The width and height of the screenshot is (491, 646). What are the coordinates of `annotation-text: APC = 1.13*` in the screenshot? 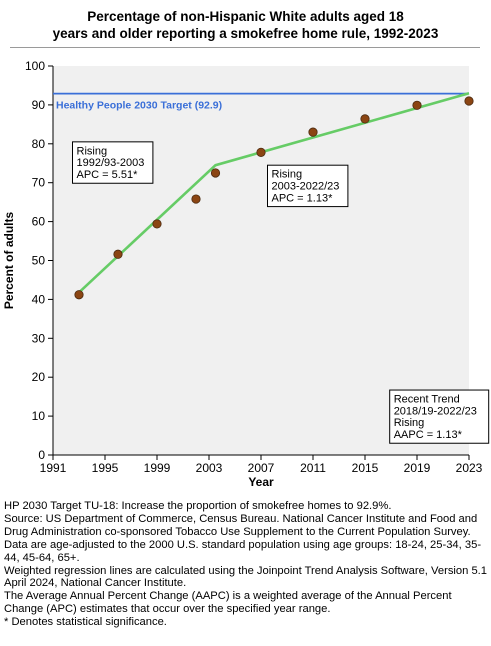 It's located at (303, 198).